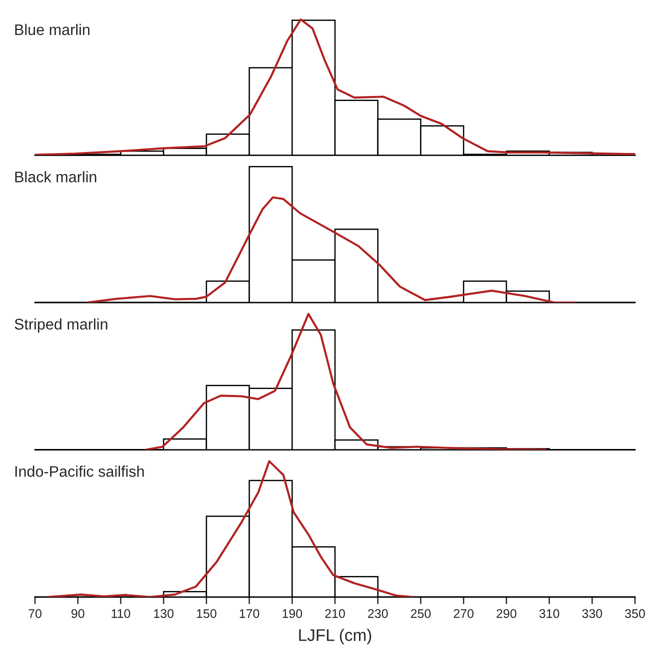 This screenshot has height=657, width=651. I want to click on x-tick-label: 310, so click(549, 613).